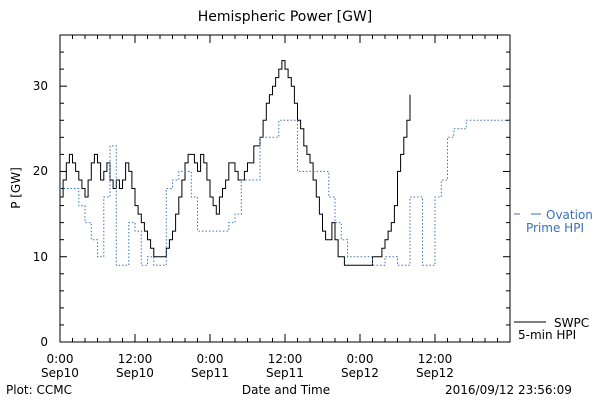 The height and width of the screenshot is (400, 600). Describe the element at coordinates (285, 17) in the screenshot. I see `chart-title: Hemispheric Power [GW]` at that location.